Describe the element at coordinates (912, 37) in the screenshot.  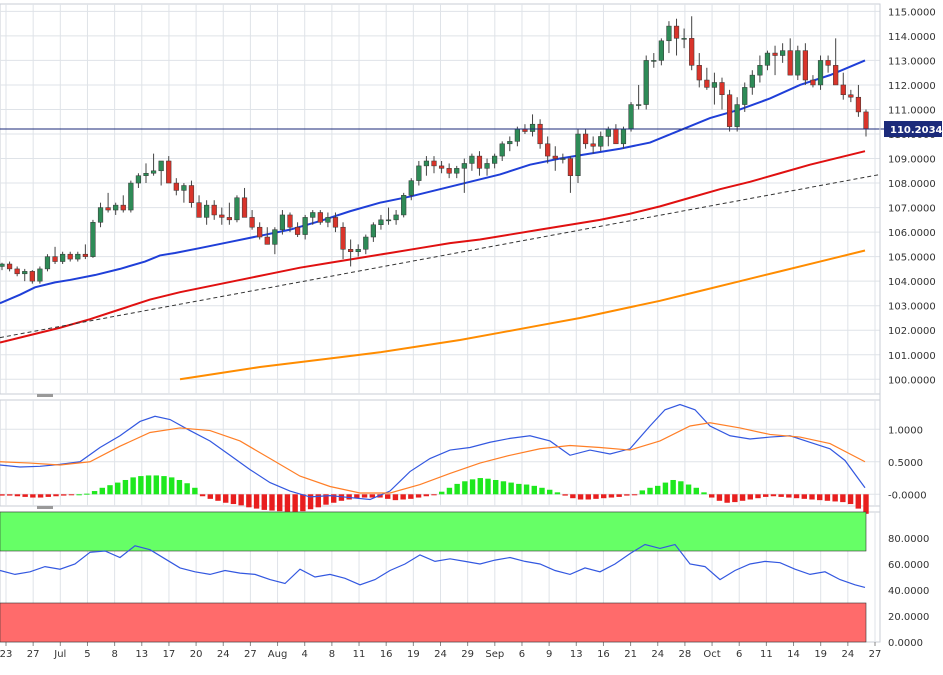
I see `price-tick-label: 114.0000` at that location.